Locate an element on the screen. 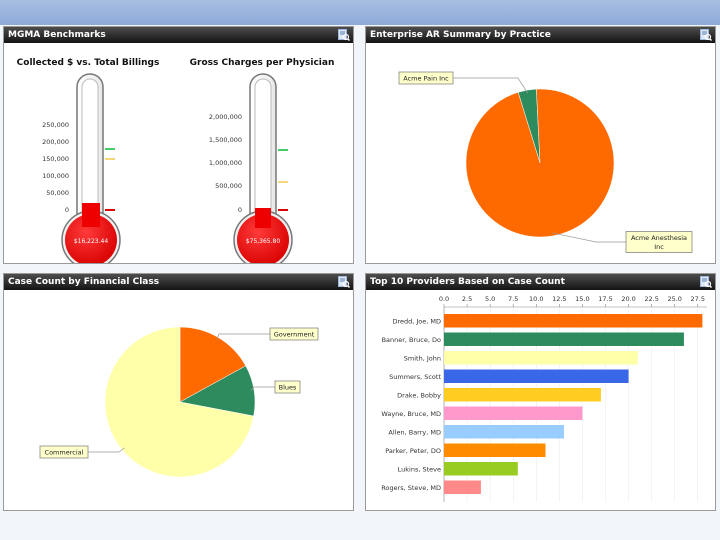 This screenshot has height=540, width=720. tick-label: 200,000 is located at coordinates (55, 142).